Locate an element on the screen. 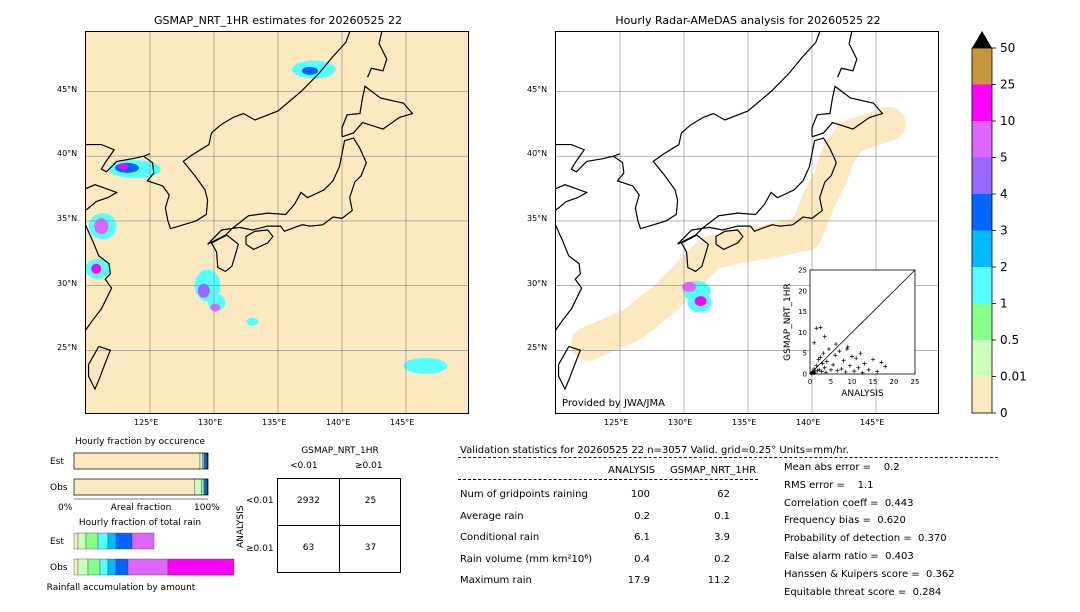  lon-label: 135°E is located at coordinates (744, 422).